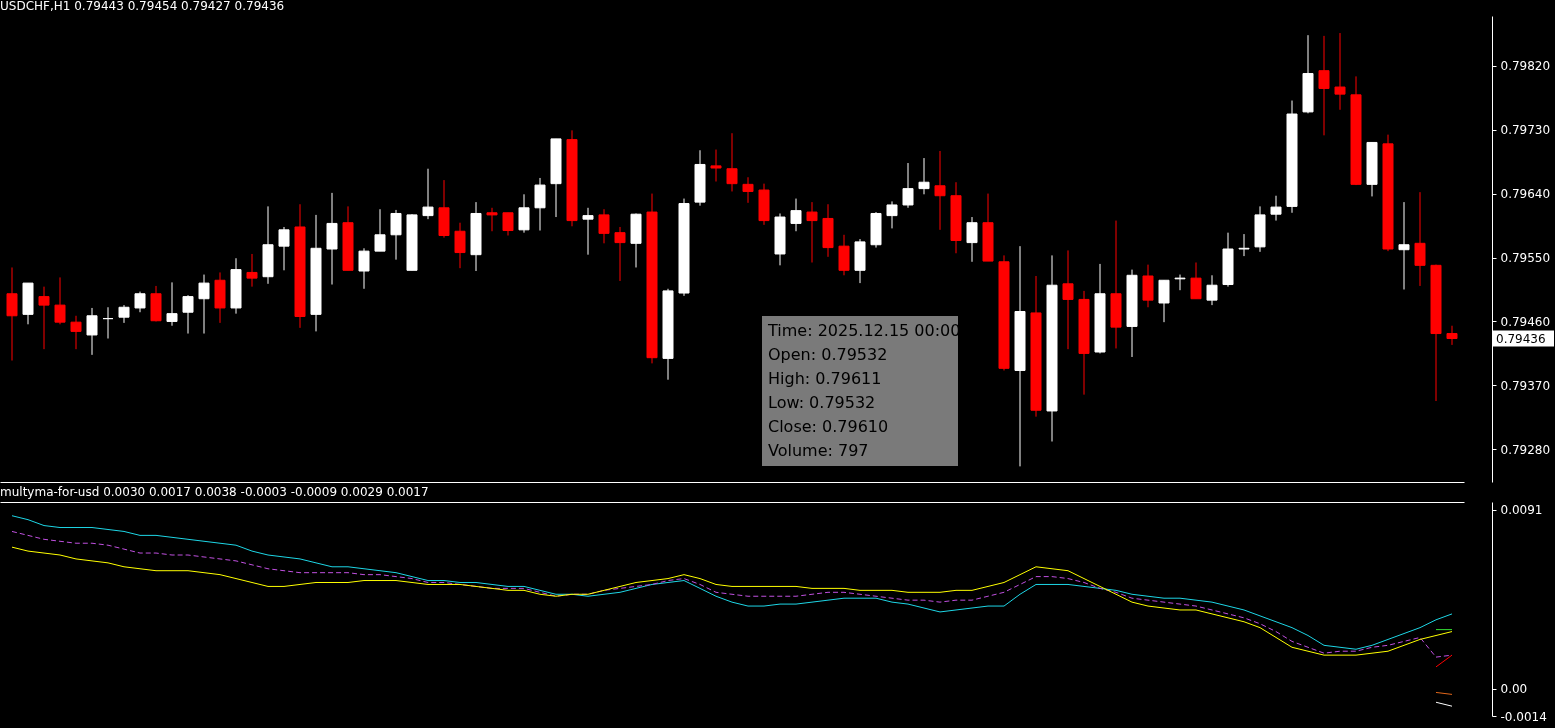 The width and height of the screenshot is (1555, 728). I want to click on y-tick-label: 0.79280, so click(1525, 449).